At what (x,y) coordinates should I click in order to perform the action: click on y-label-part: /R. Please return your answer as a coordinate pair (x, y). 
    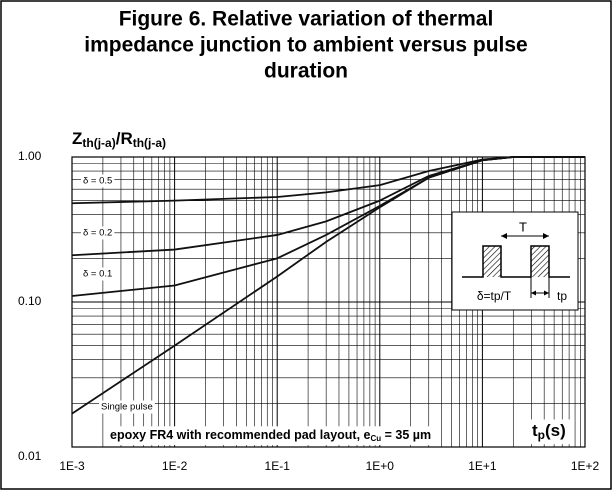
    Looking at the image, I should click on (124, 138).